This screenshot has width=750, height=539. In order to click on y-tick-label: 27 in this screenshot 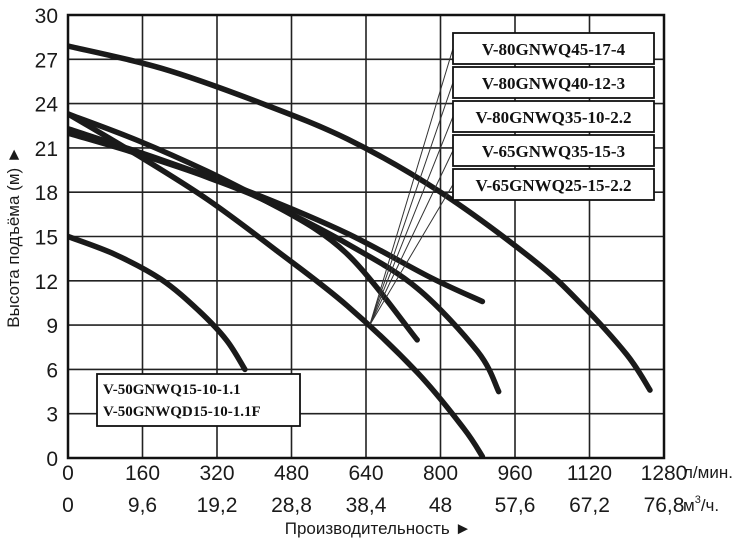, I will do `click(46, 60)`.